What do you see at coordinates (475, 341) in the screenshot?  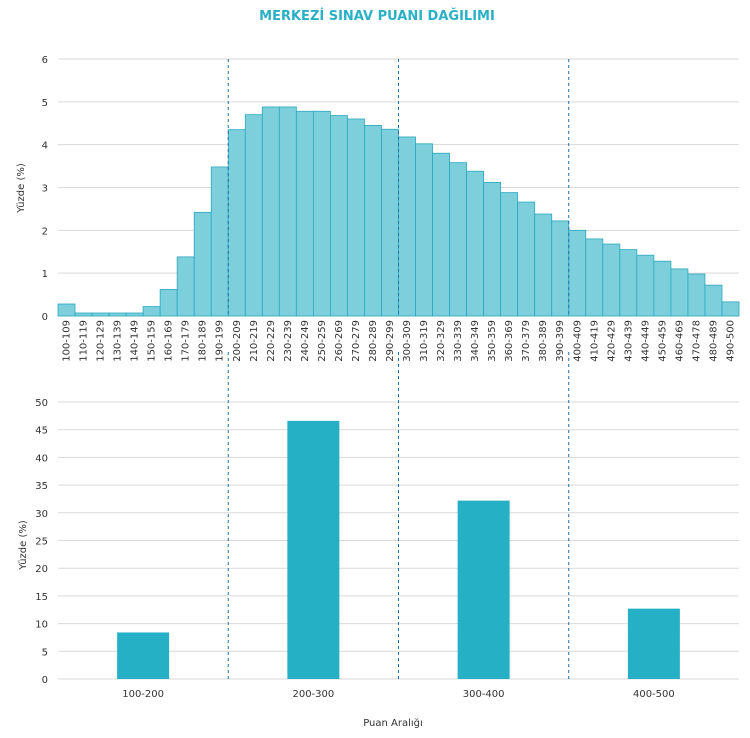 I see `top-x-tick-label: 340-349` at bounding box center [475, 341].